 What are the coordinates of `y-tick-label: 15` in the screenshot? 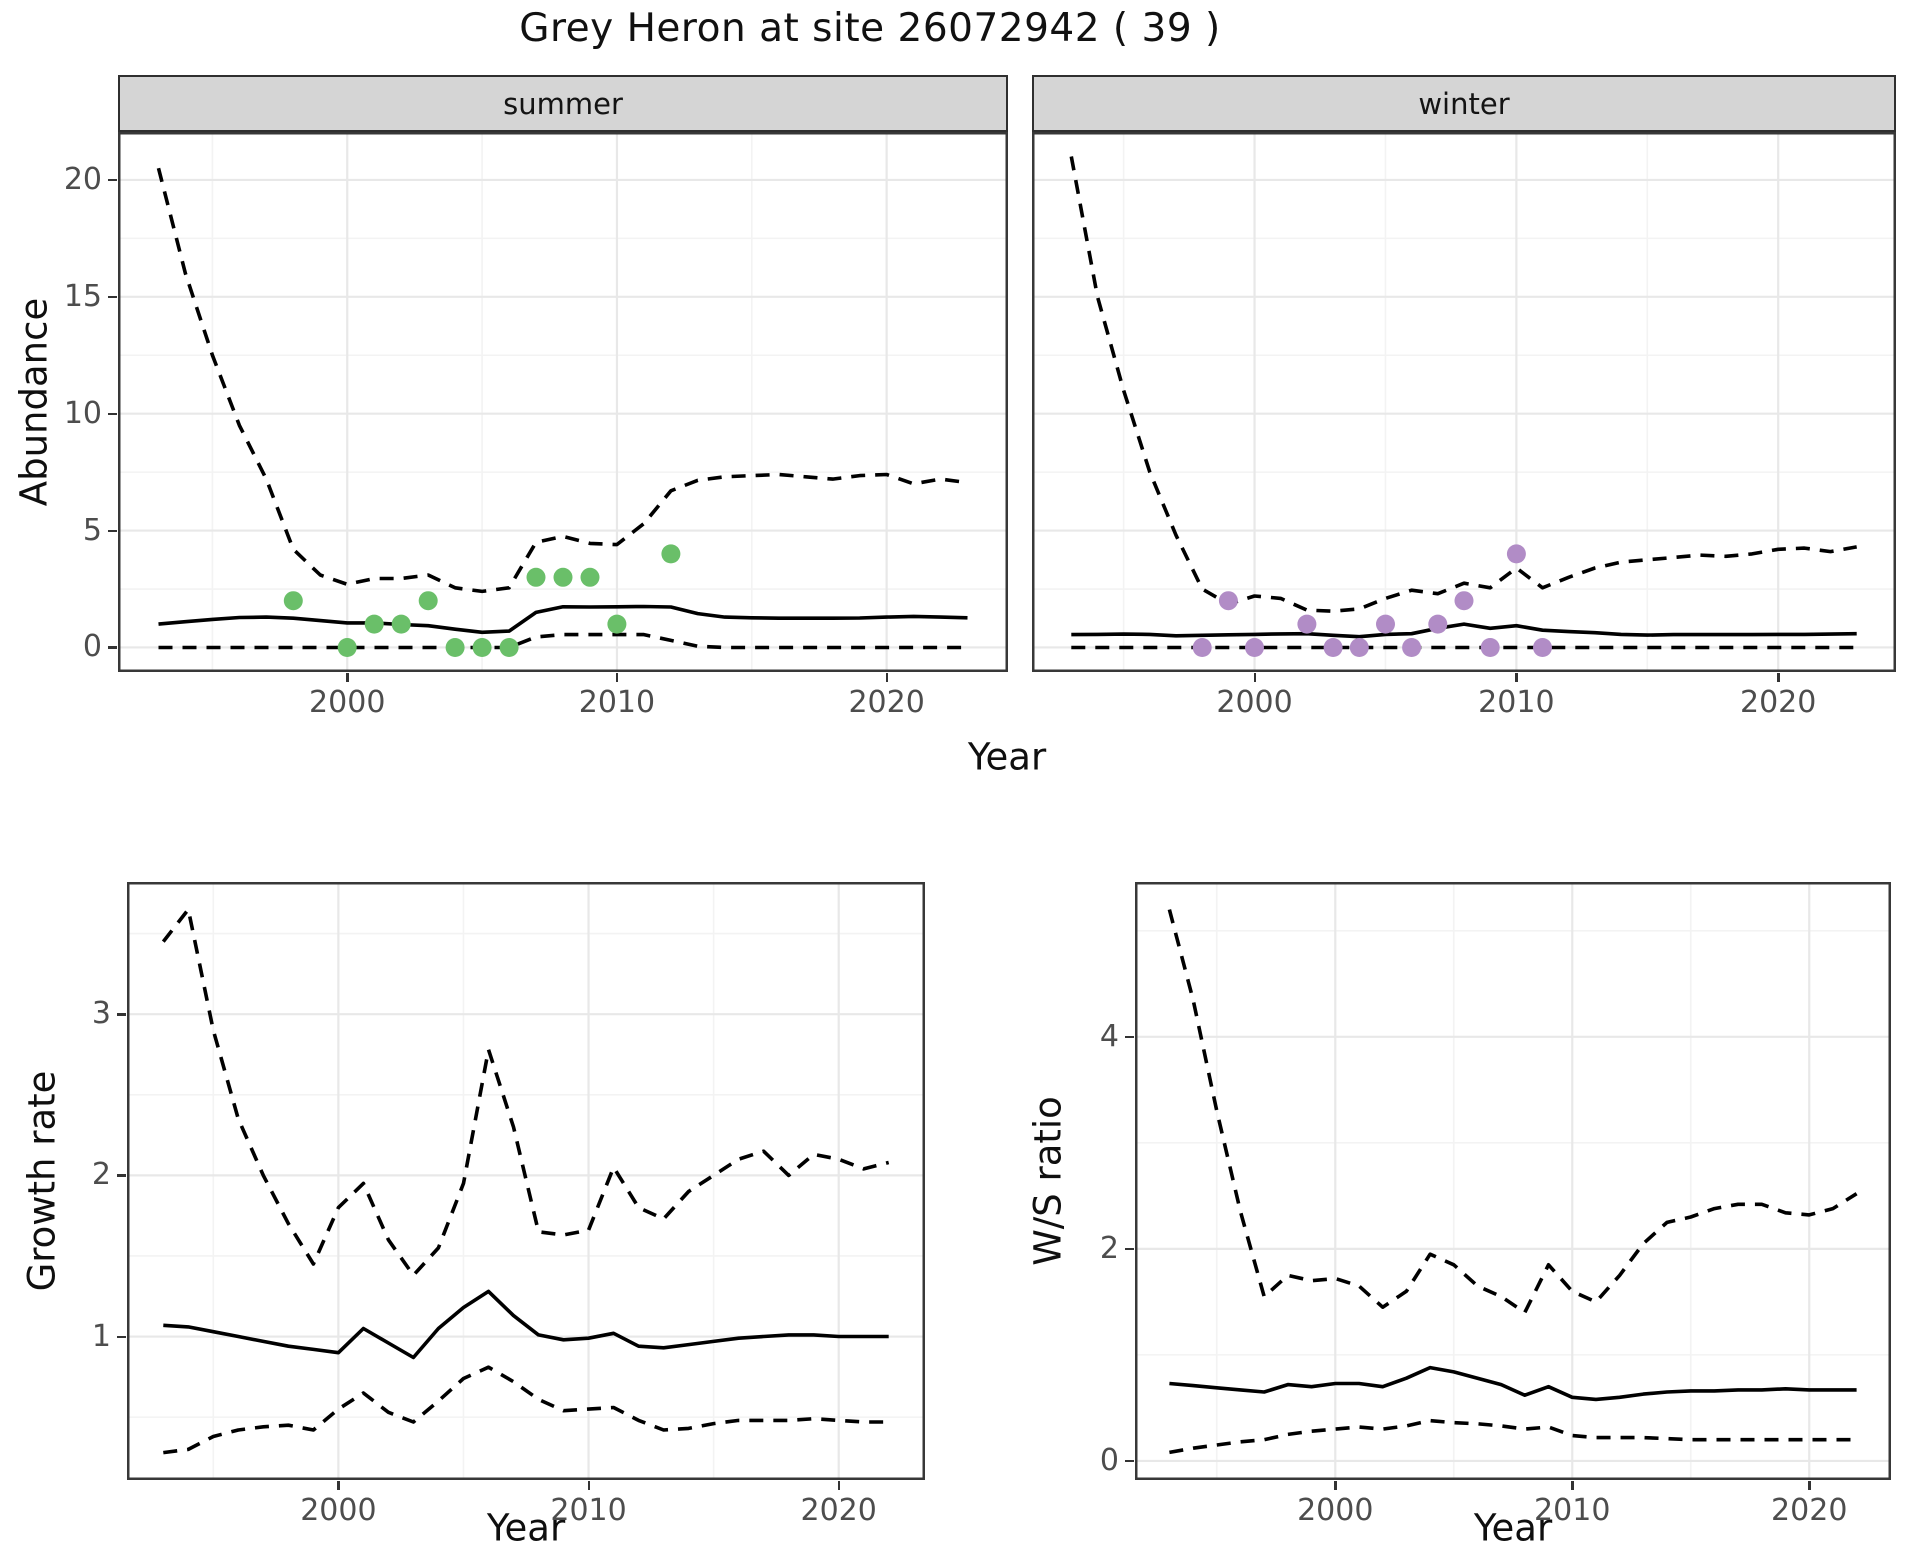 It's located at (82, 296).